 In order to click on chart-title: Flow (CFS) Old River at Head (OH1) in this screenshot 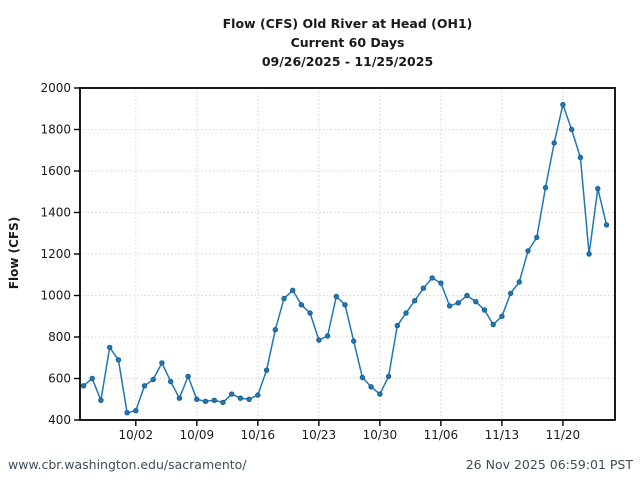, I will do `click(347, 23)`.